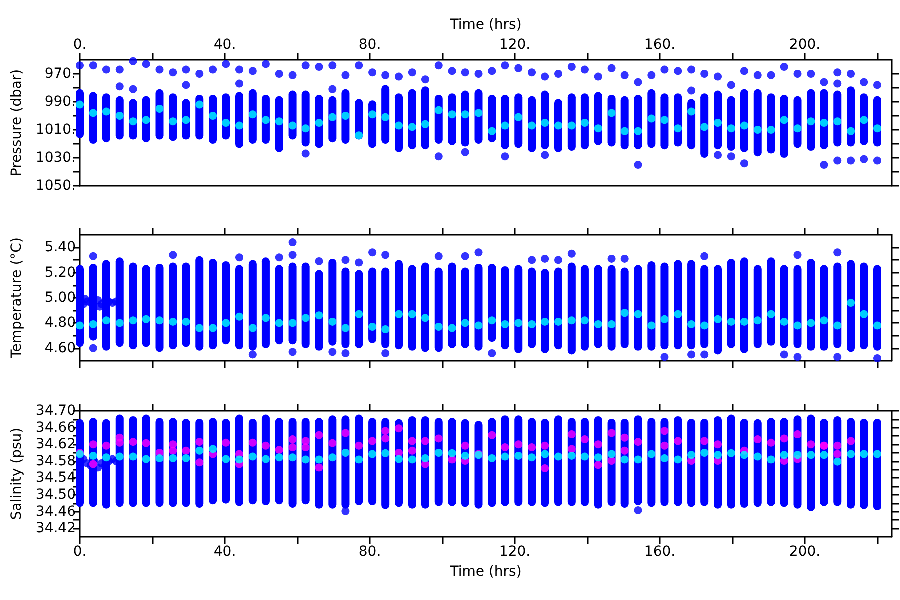 Image resolution: width=900 pixels, height=600 pixels. Describe the element at coordinates (370, 552) in the screenshot. I see `x-tick-label: 80.` at that location.